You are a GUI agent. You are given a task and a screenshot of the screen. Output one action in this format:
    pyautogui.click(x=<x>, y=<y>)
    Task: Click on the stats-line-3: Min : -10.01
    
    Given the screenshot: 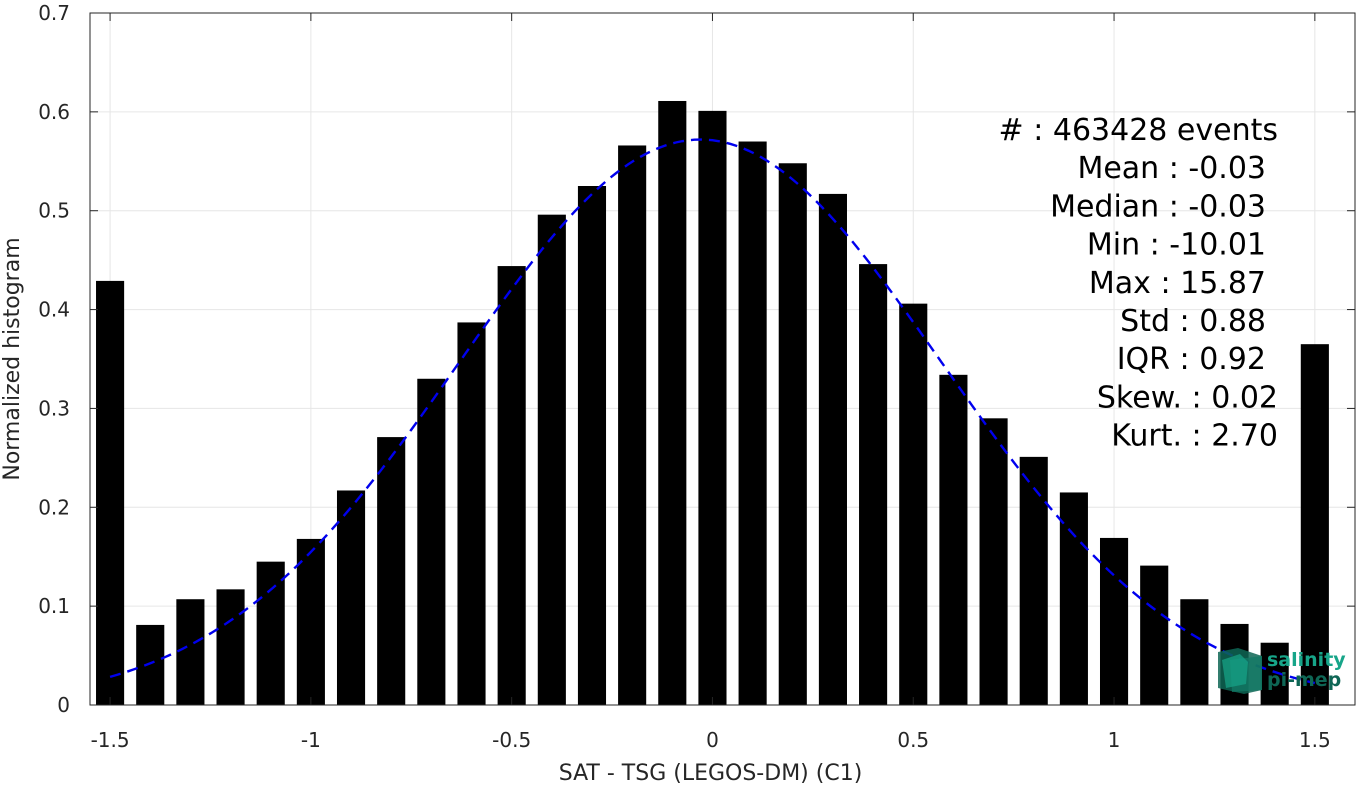 What is the action you would take?
    pyautogui.click(x=1176, y=245)
    